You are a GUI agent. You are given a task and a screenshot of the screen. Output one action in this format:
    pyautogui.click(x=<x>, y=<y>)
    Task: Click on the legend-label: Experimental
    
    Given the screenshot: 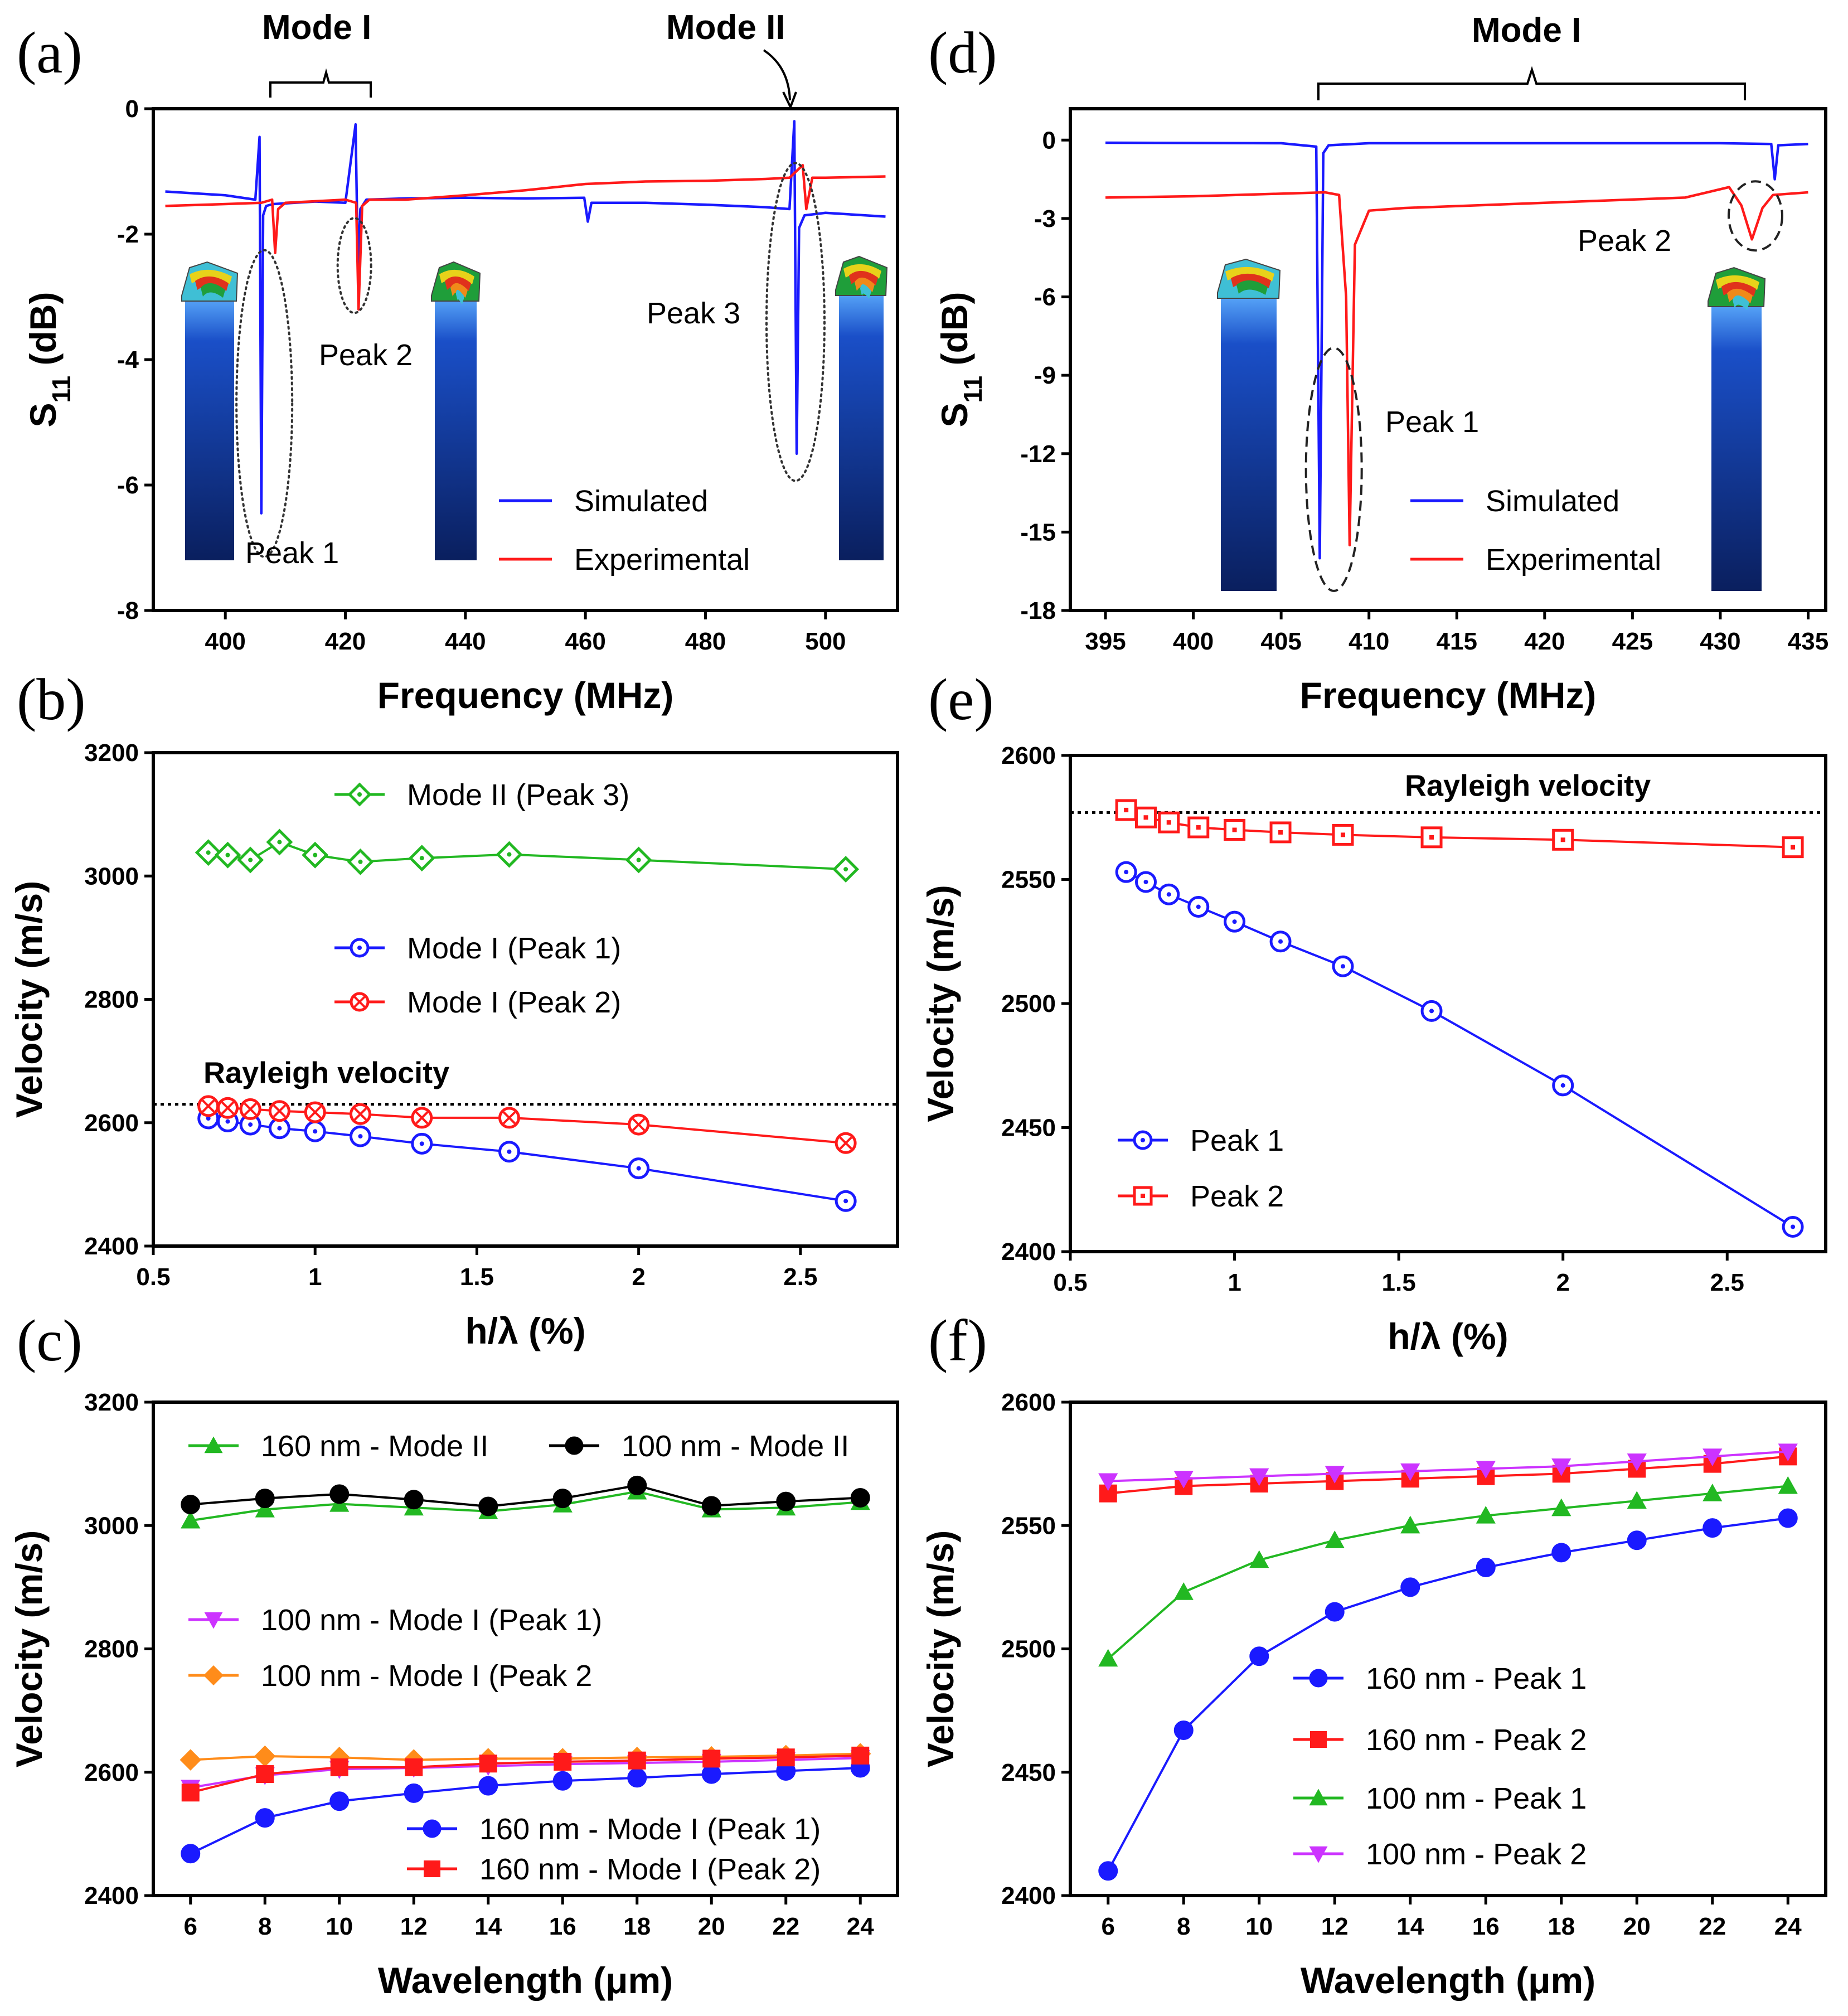 What is the action you would take?
    pyautogui.click(x=662, y=559)
    